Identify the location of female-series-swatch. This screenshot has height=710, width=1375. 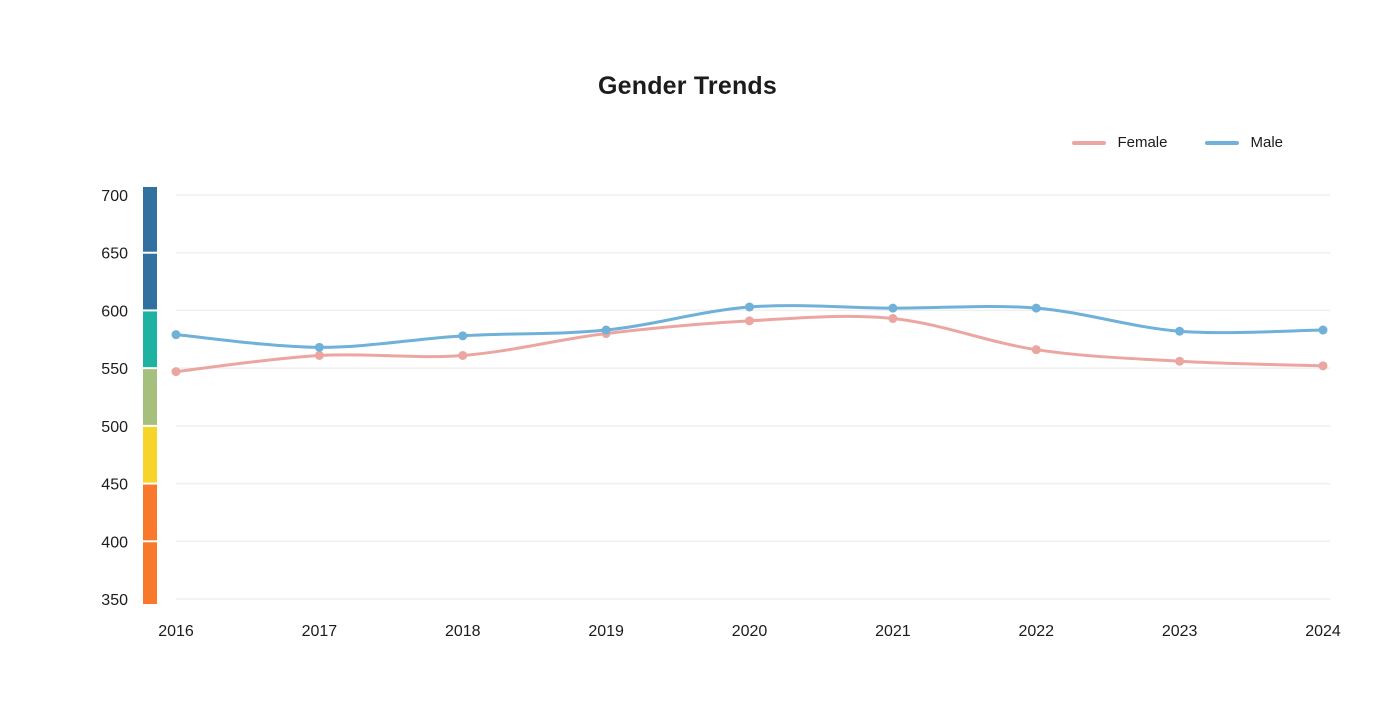
(1089, 142).